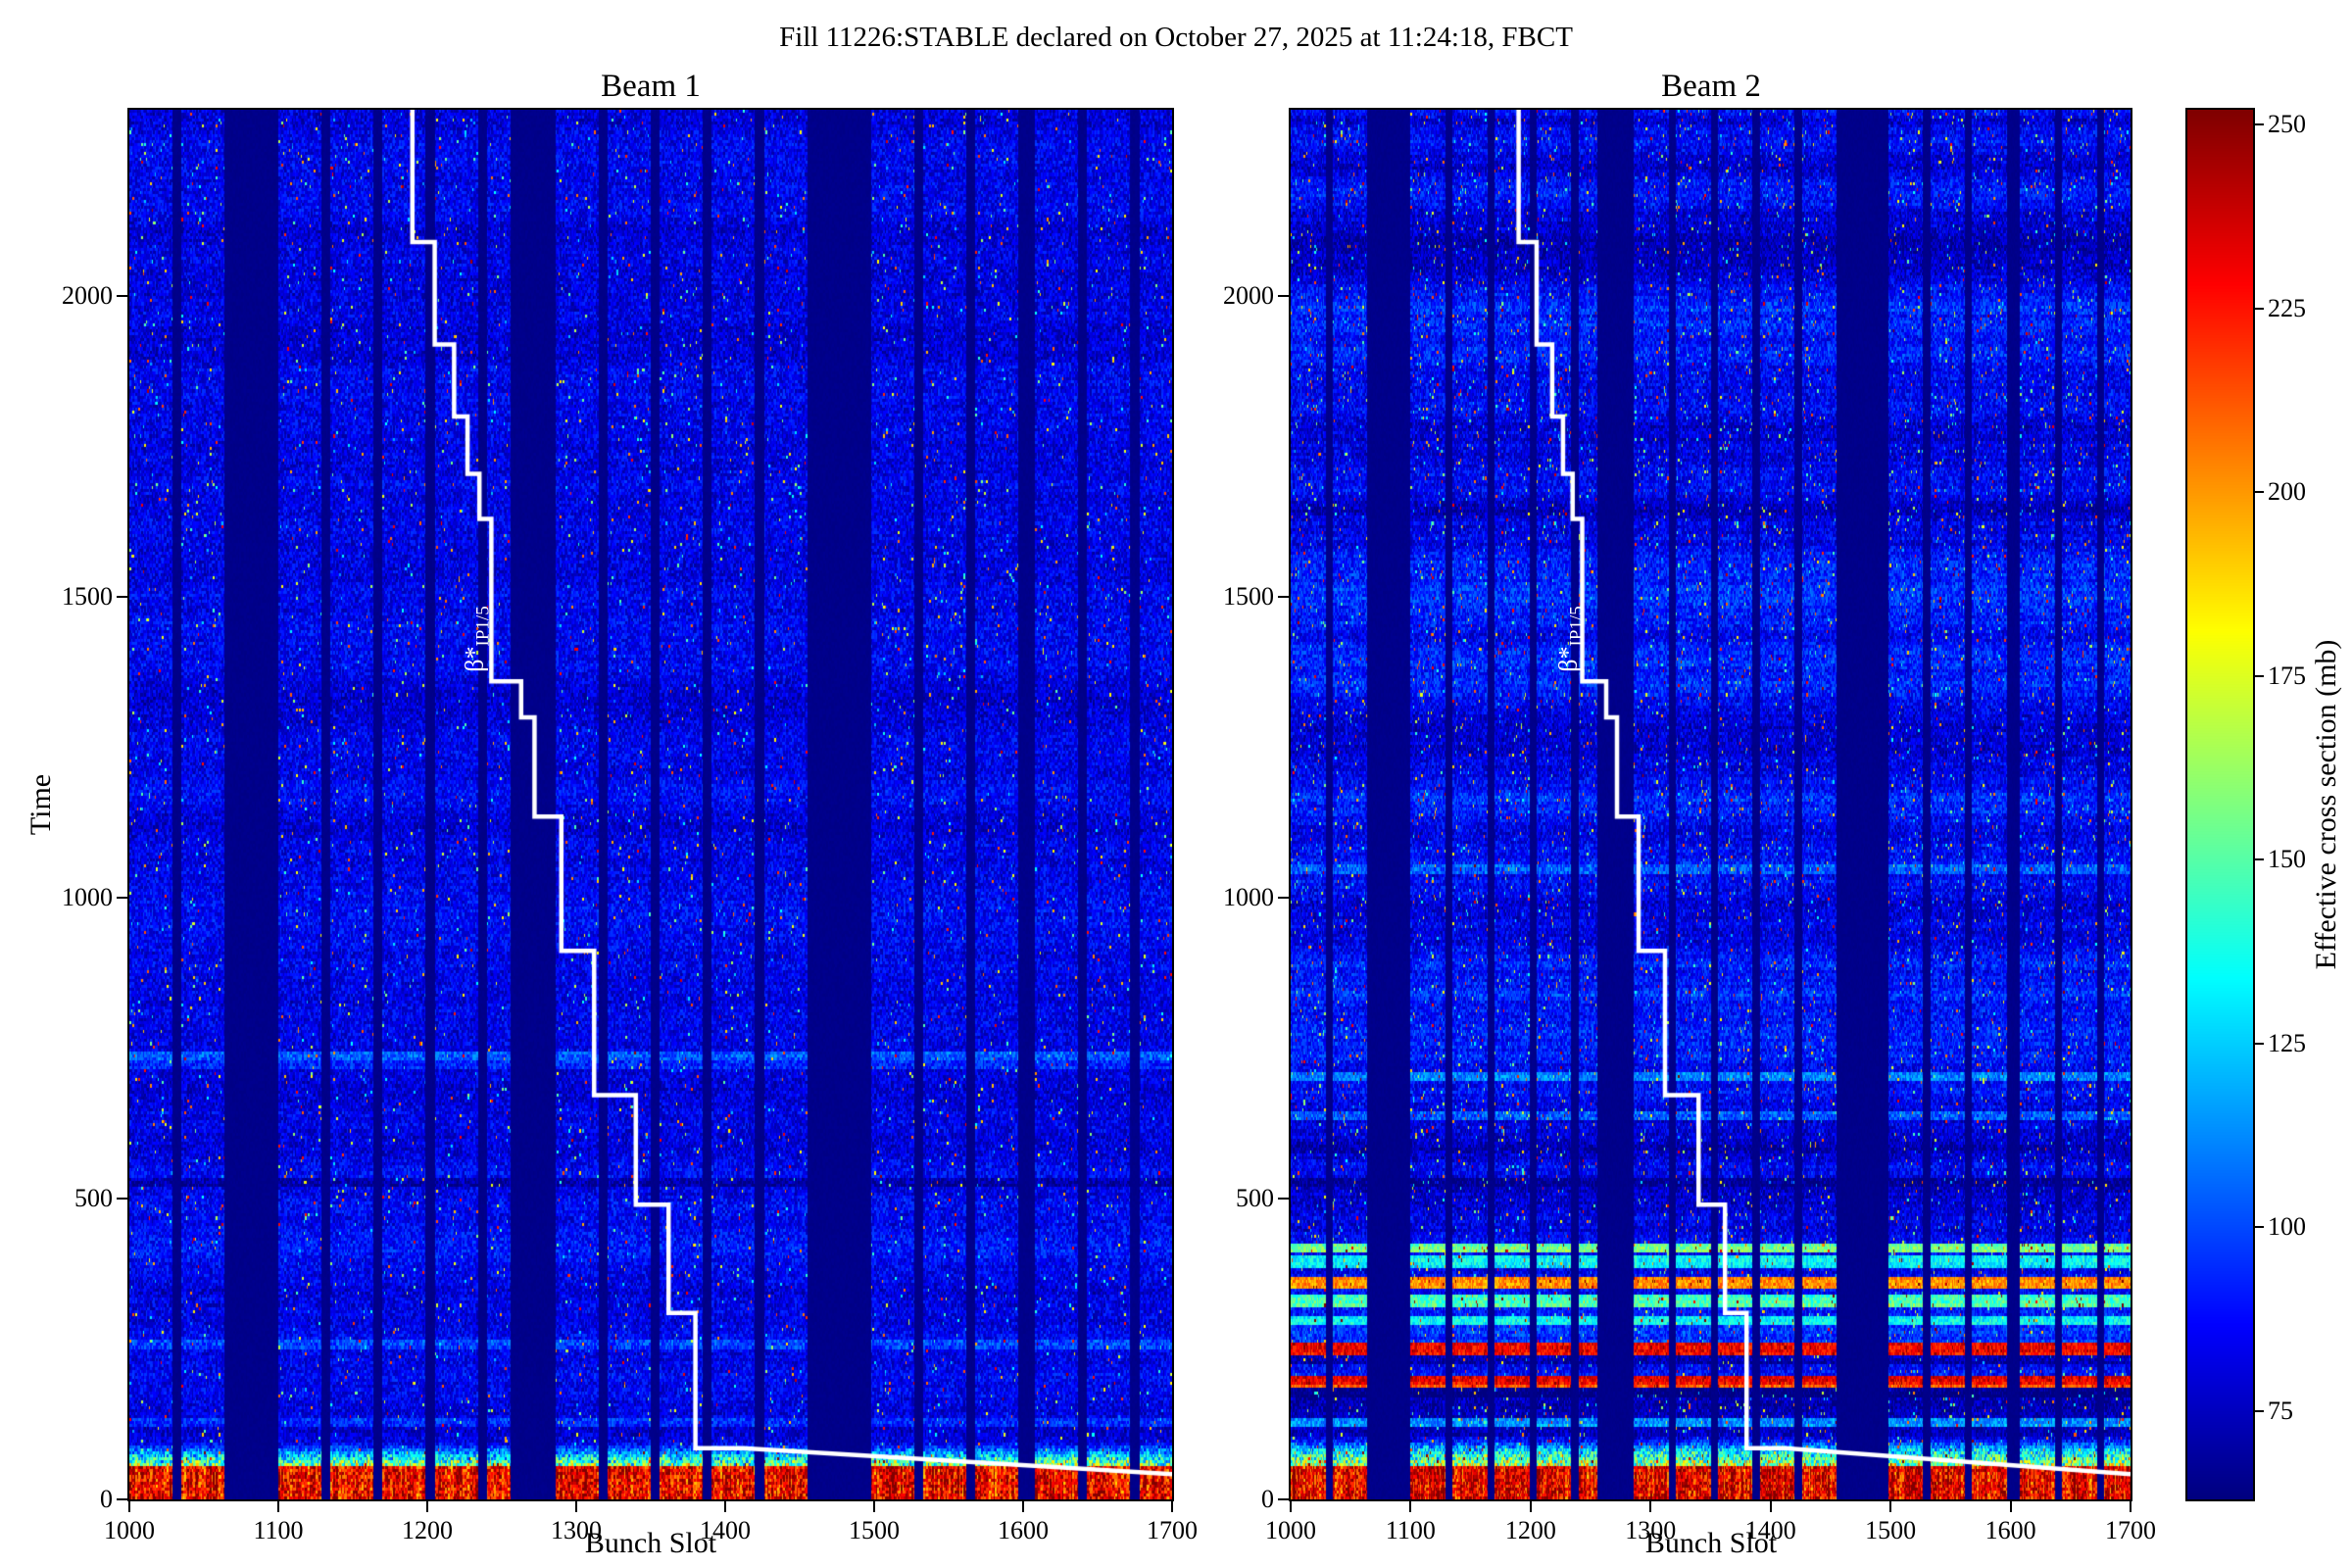 This screenshot has height=1568, width=2352. Describe the element at coordinates (1711, 86) in the screenshot. I see `beam2-title: Beam 2` at that location.